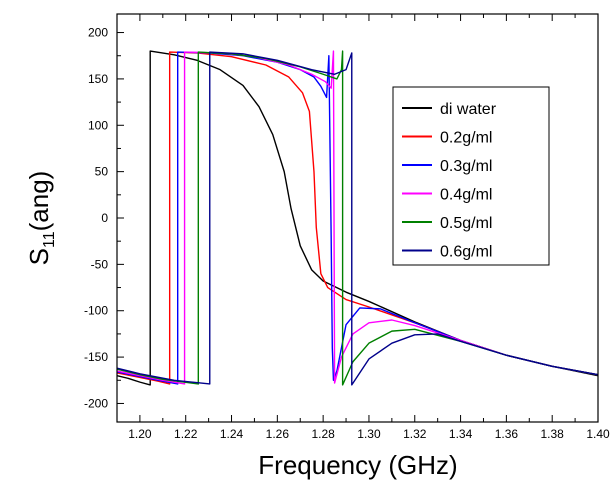 The height and width of the screenshot is (486, 612). Describe the element at coordinates (49, 239) in the screenshot. I see `y-axis-title-sub: 11` at that location.